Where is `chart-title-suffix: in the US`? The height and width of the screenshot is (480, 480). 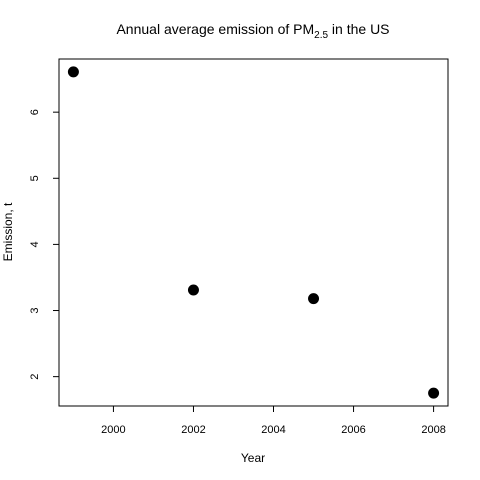 chart-title-suffix: in the US is located at coordinates (358, 29).